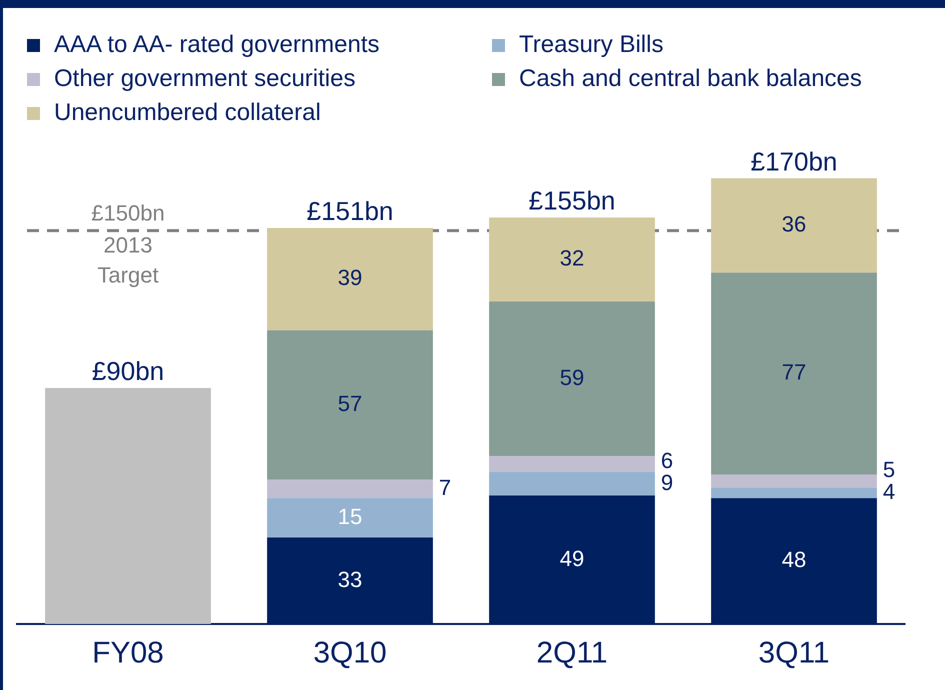 The image size is (945, 690). I want to click on data-label: 59, so click(572, 377).